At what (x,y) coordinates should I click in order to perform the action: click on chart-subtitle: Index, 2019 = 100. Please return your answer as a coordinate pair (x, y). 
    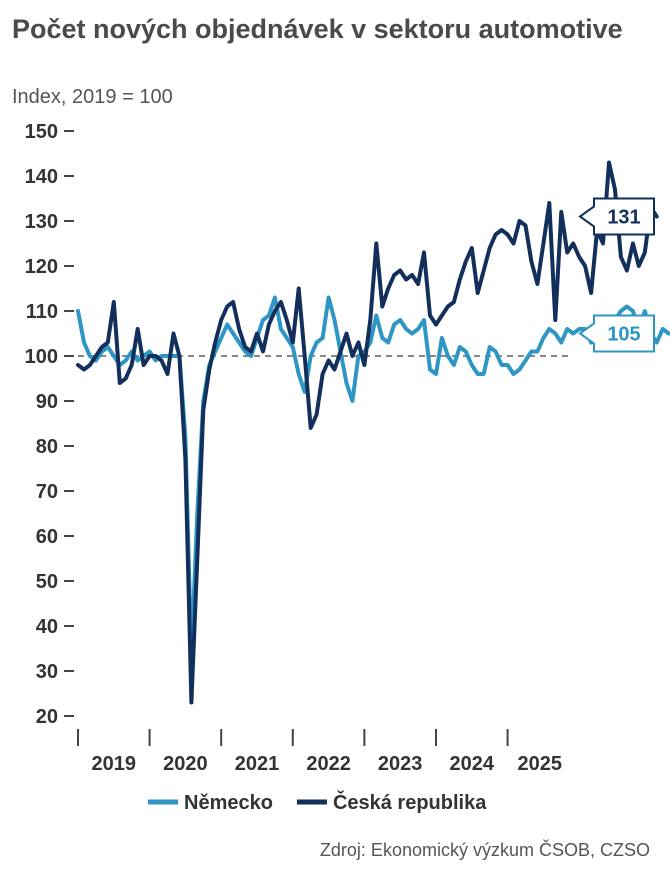
    Looking at the image, I should click on (92, 97).